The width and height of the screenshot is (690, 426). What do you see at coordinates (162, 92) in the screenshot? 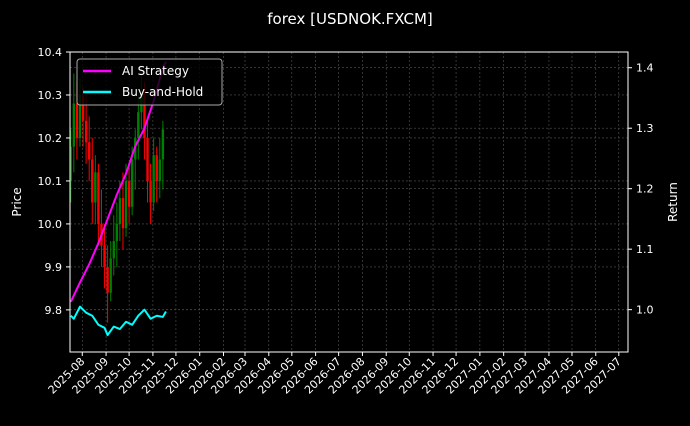
I see `legend-label-buy-hold: Buy-and-Hold` at bounding box center [162, 92].